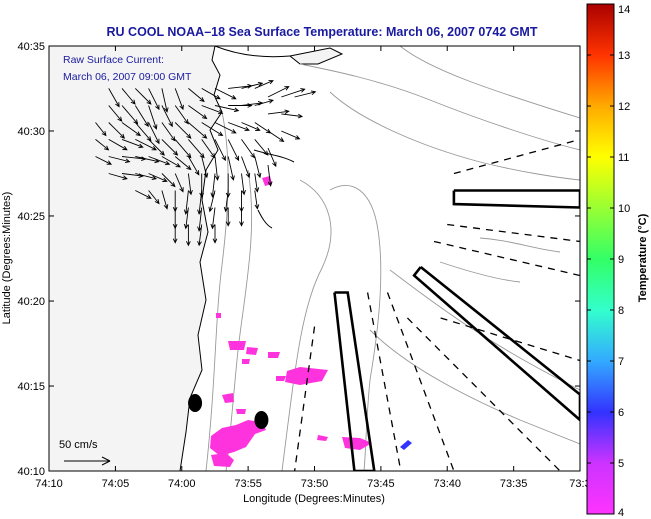  Describe the element at coordinates (608, 261) in the screenshot. I see `colorbar-ticks: 4 5 6 7 8 9 10 11 12 13 14` at that location.